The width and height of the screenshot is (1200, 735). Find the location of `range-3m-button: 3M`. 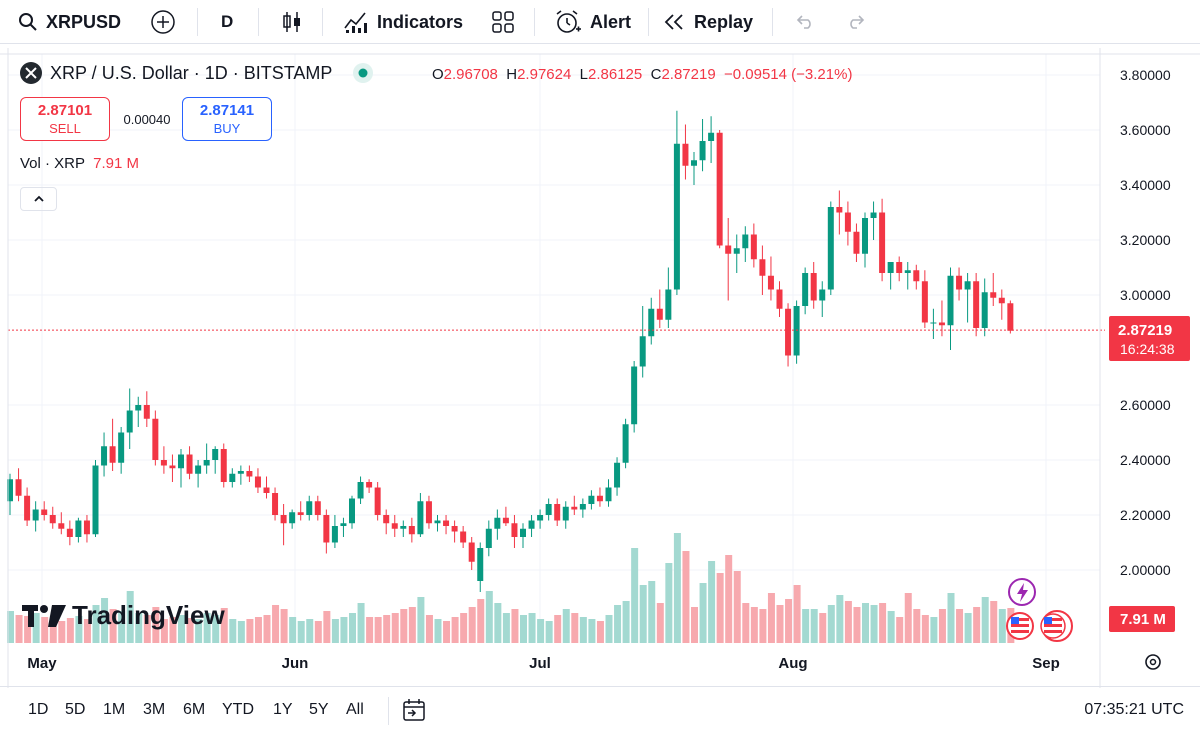

range-3m-button: 3M is located at coordinates (154, 709).